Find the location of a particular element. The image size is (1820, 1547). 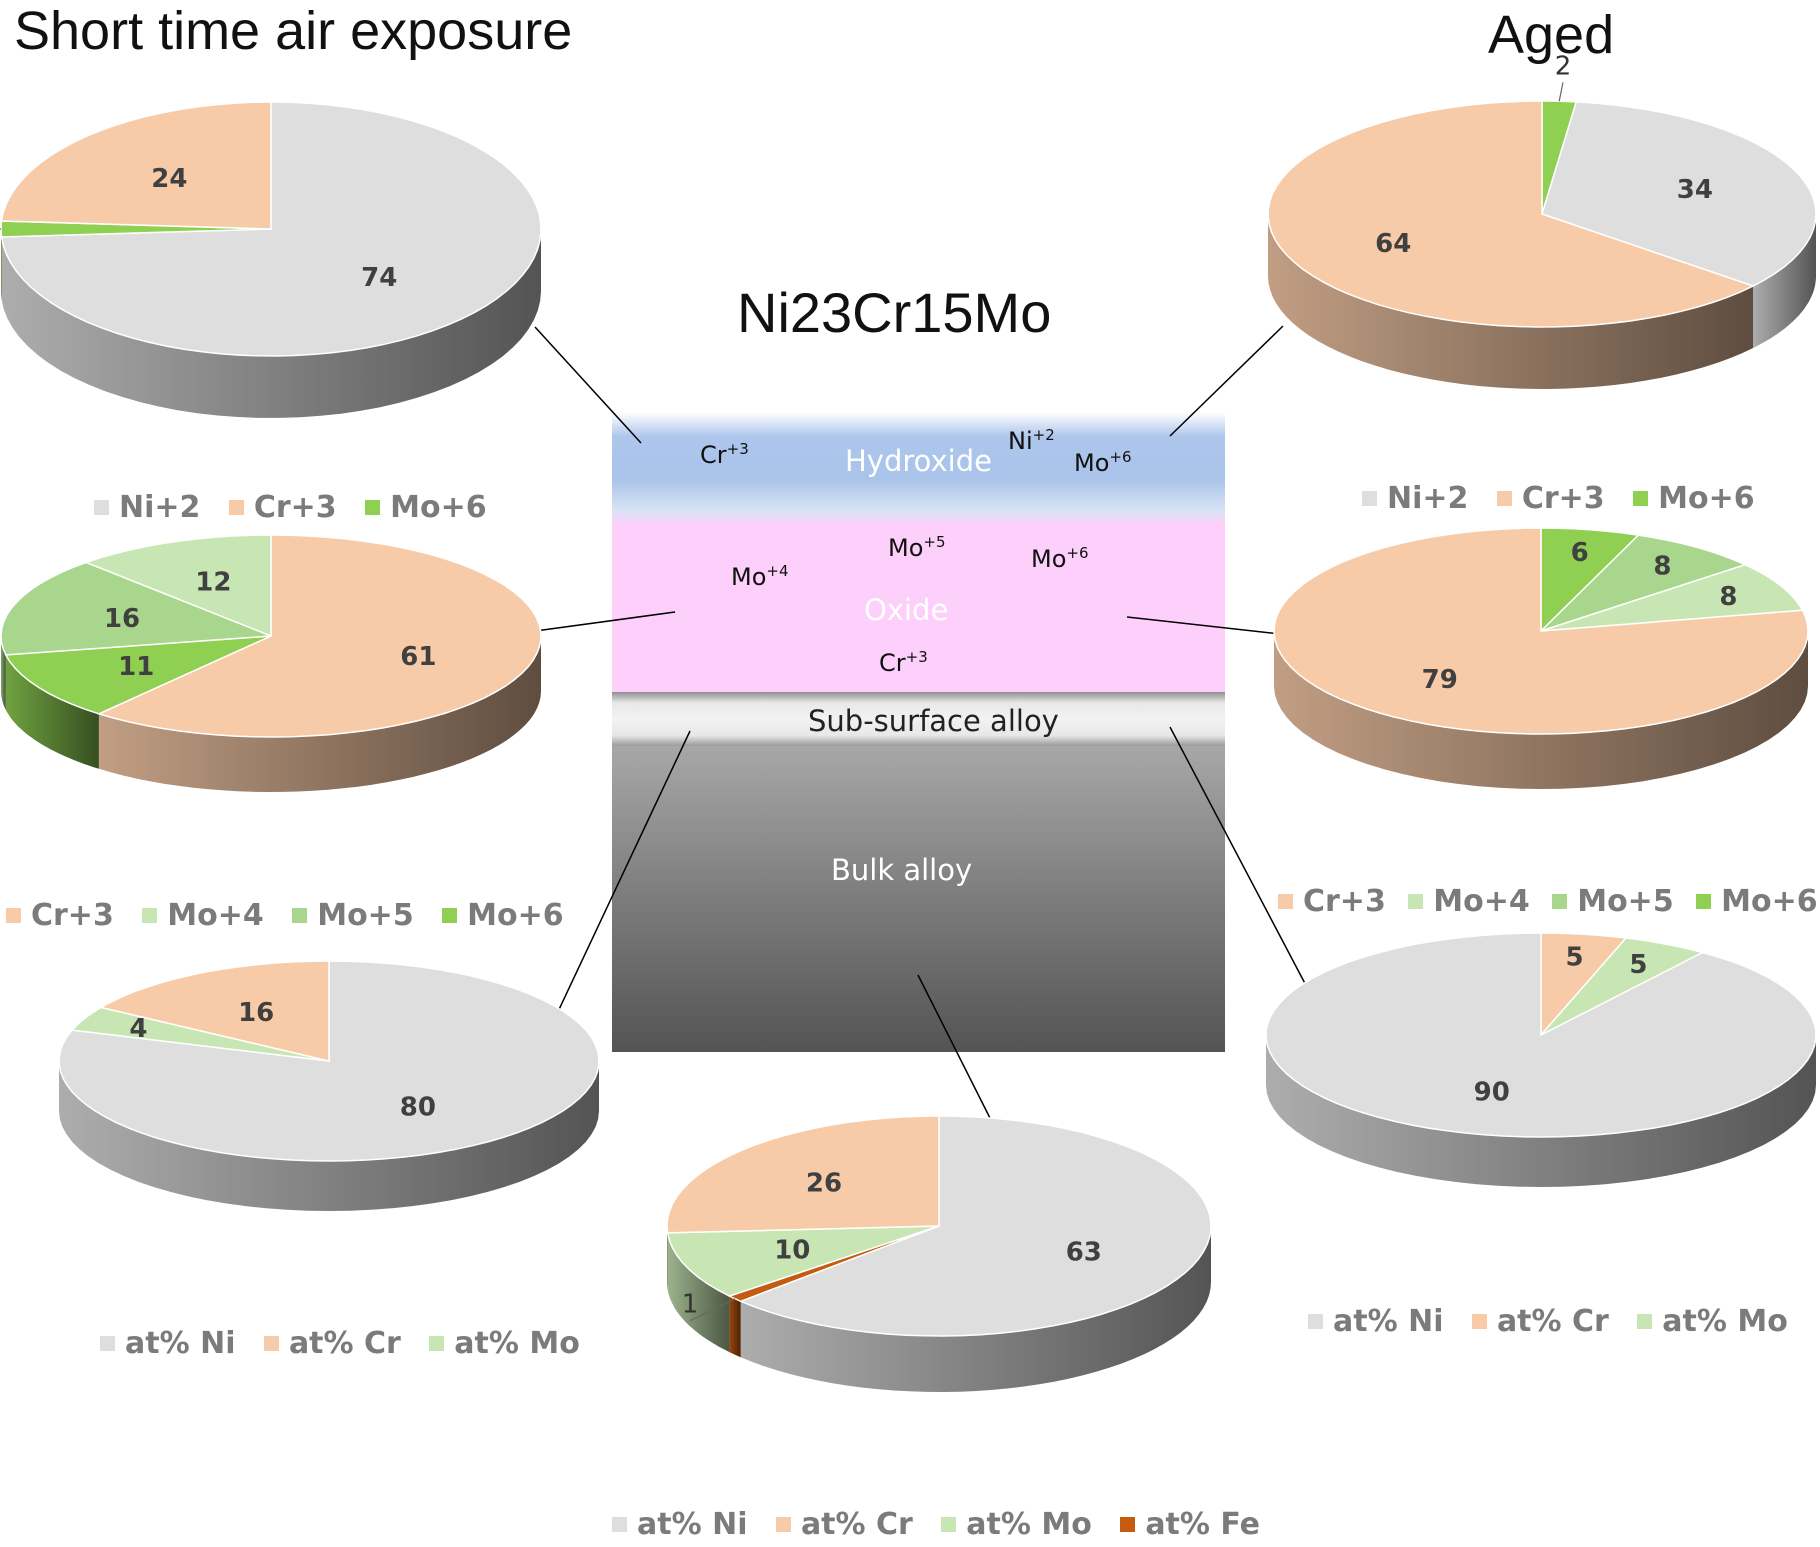

air-subsurface-sides is located at coordinates (329, 1136).